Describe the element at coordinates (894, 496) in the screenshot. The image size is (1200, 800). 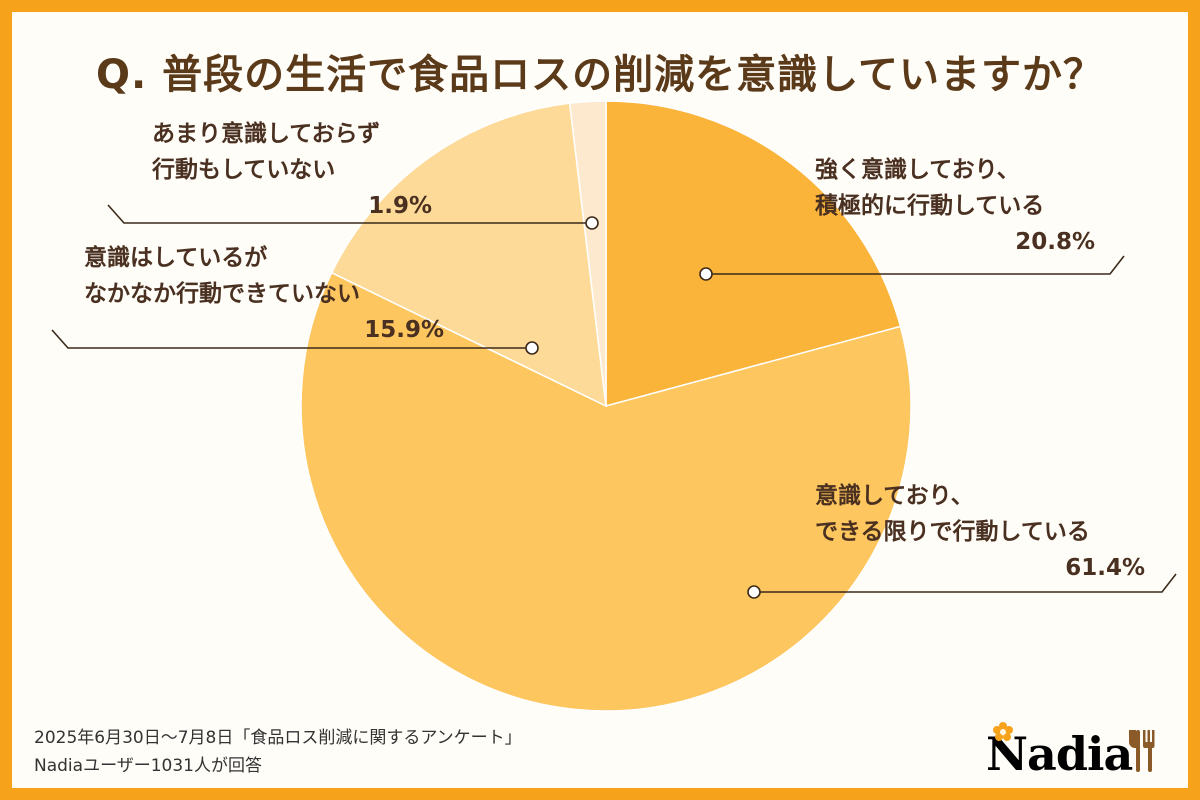
I see `label-aware-acting-line1: 意識しており、` at that location.